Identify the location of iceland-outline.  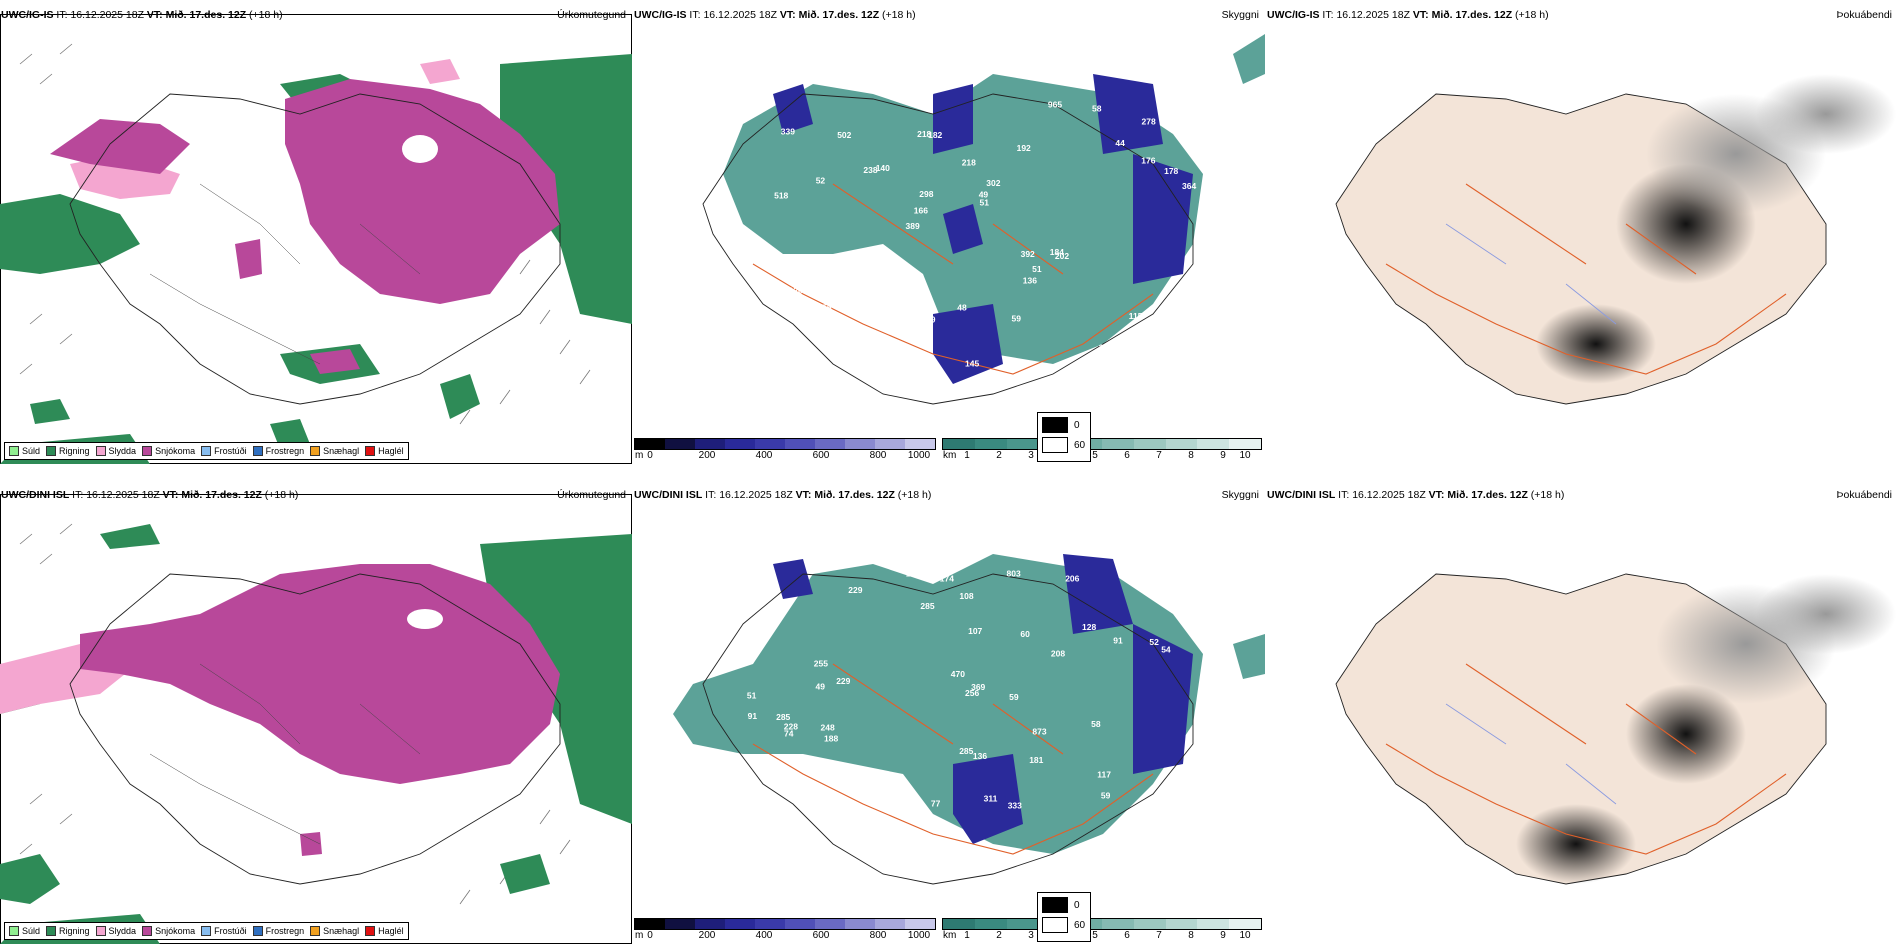
(948, 249).